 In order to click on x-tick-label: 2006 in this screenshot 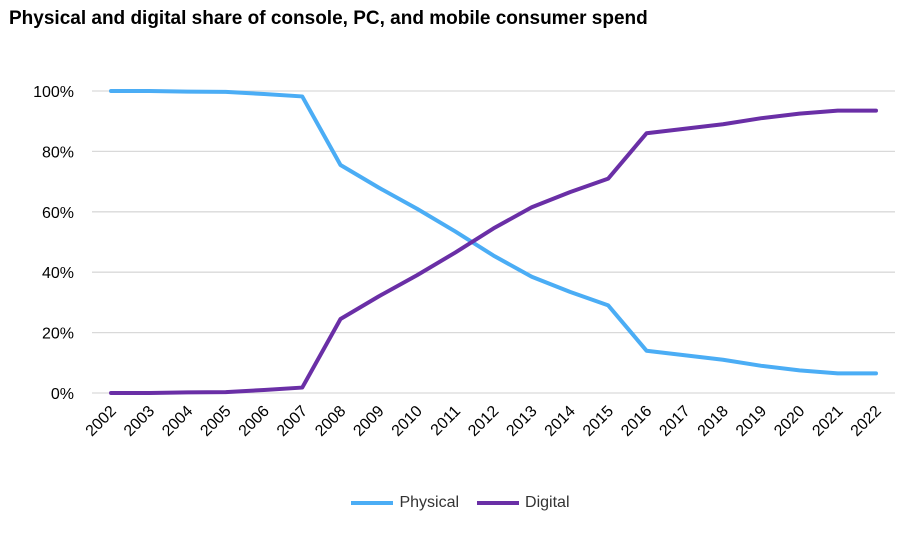, I will do `click(254, 421)`.